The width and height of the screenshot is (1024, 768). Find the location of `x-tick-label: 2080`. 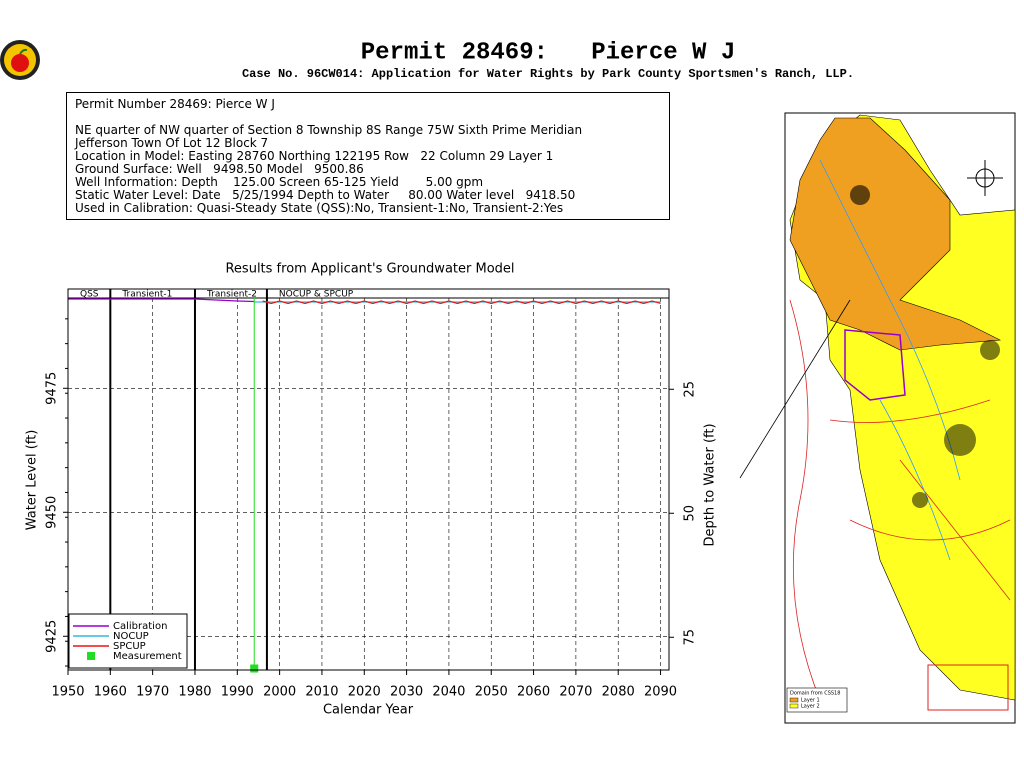

x-tick-label: 2080 is located at coordinates (618, 692).